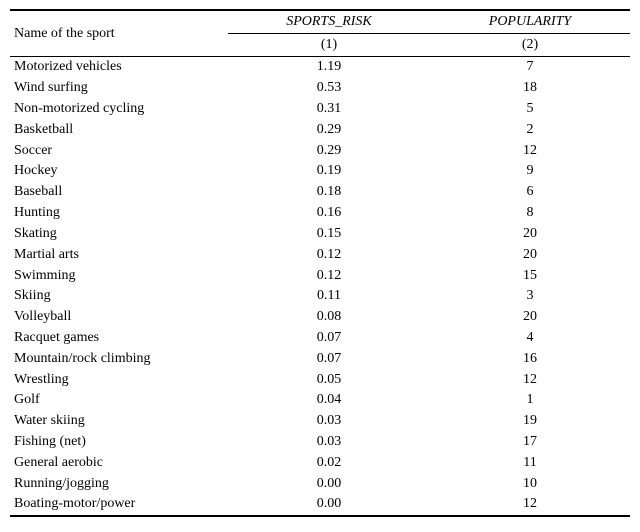 This screenshot has width=640, height=532. What do you see at coordinates (530, 192) in the screenshot?
I see `cell-popularity: 6` at bounding box center [530, 192].